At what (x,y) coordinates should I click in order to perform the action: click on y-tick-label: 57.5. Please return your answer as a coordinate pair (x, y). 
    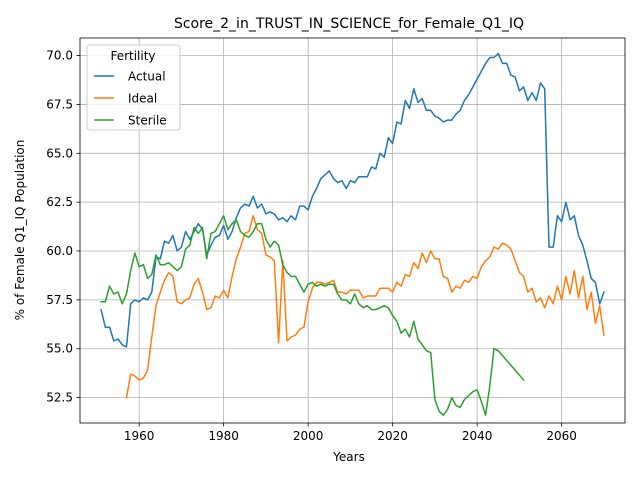
    Looking at the image, I should click on (59, 300).